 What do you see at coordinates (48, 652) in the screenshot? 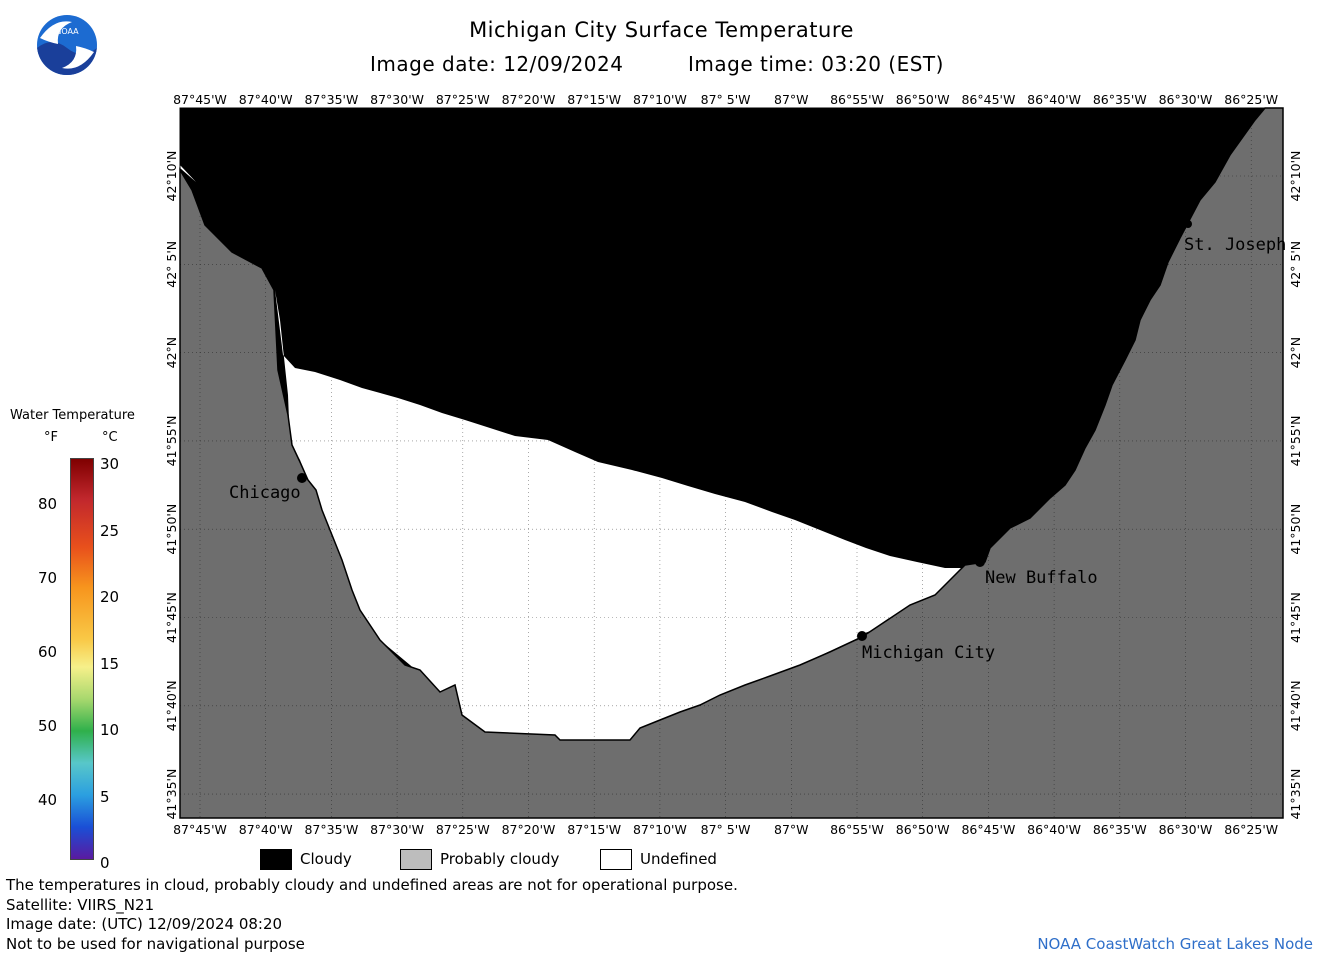
I see `colorbar-tick-f: 60` at bounding box center [48, 652].